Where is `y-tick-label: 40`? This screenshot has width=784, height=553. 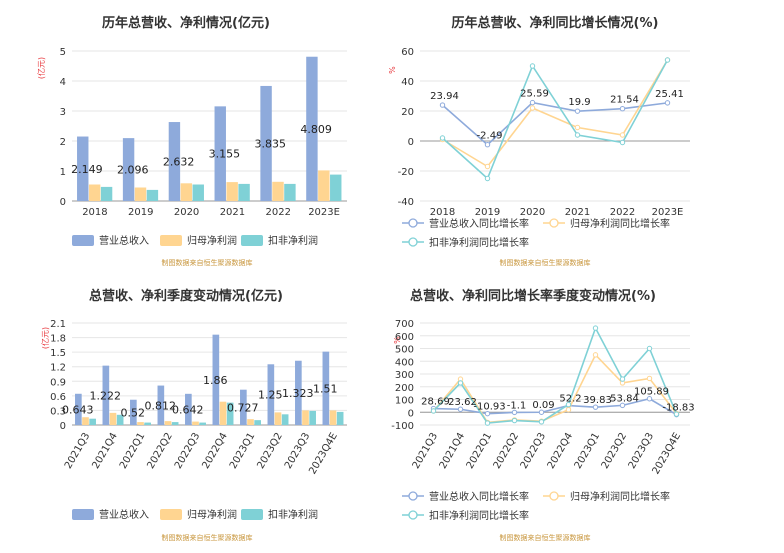
y-tick-label: 40 is located at coordinates (407, 82).